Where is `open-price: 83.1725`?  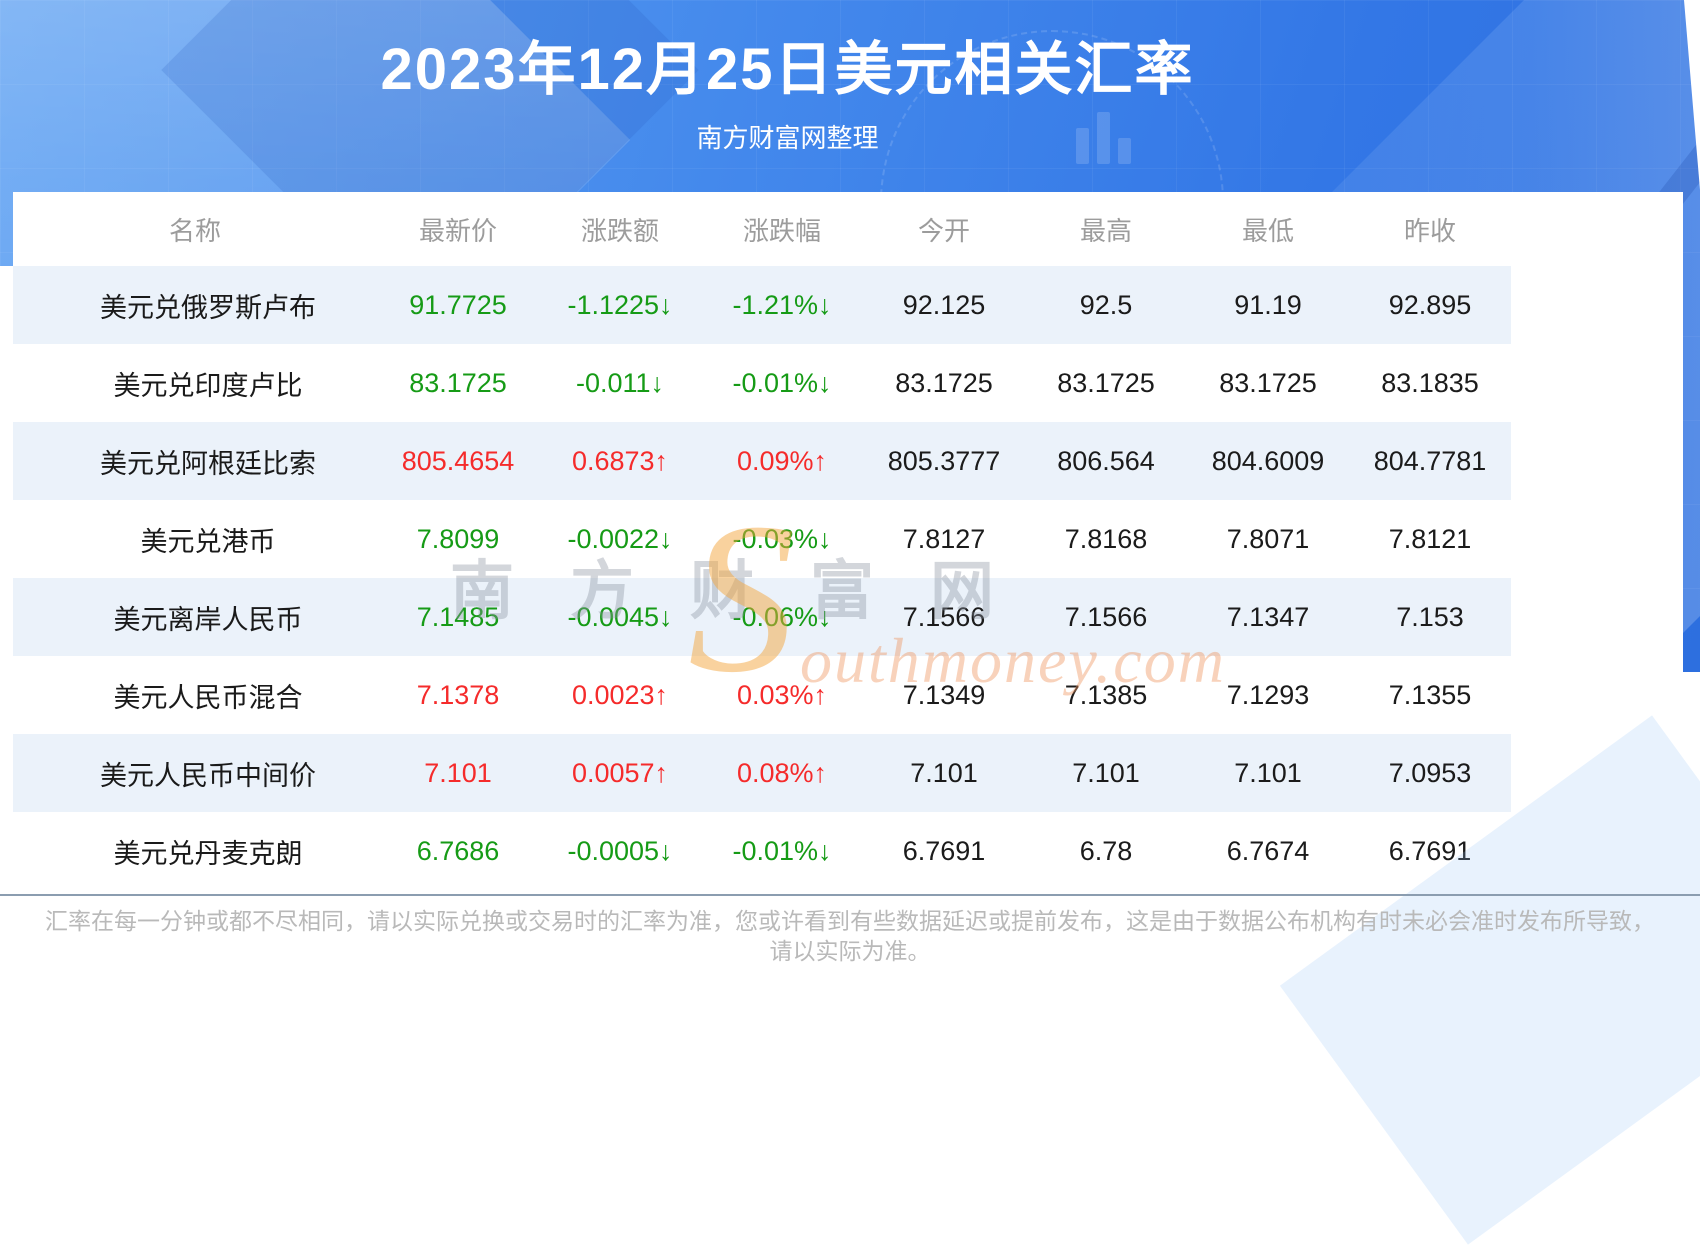 open-price: 83.1725 is located at coordinates (944, 382).